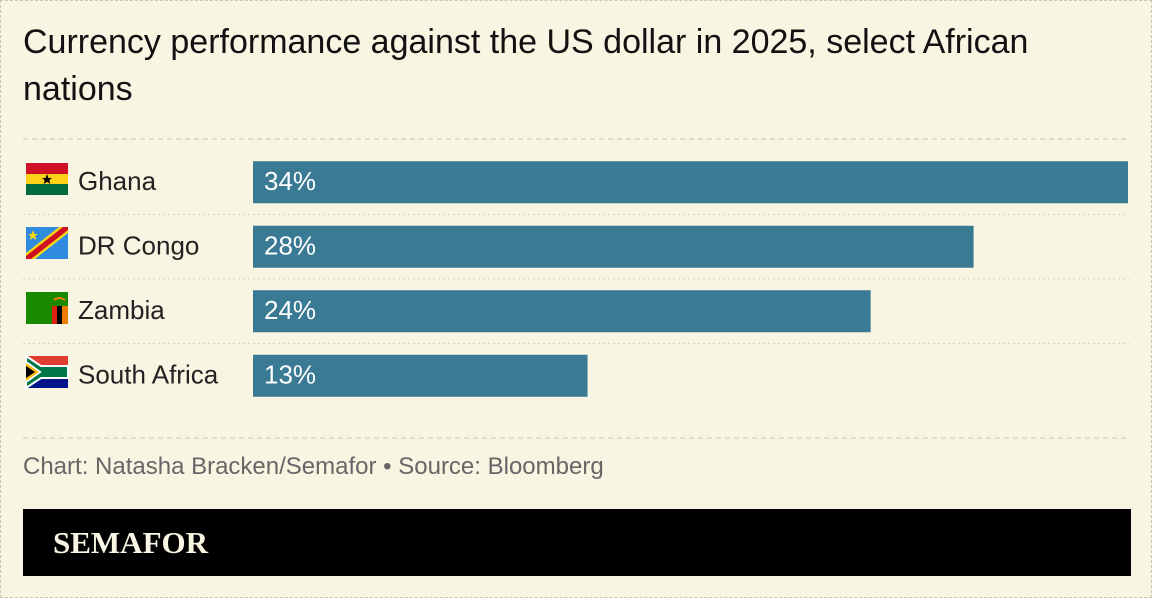  Describe the element at coordinates (121, 310) in the screenshot. I see `category-label: Zambia` at that location.